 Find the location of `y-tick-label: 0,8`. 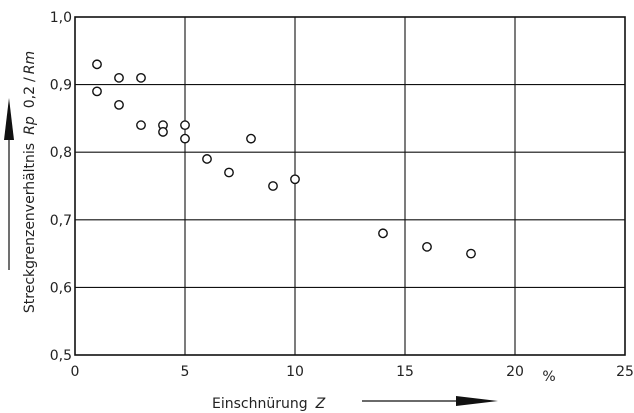

y-tick-label: 0,8 is located at coordinates (61, 153).